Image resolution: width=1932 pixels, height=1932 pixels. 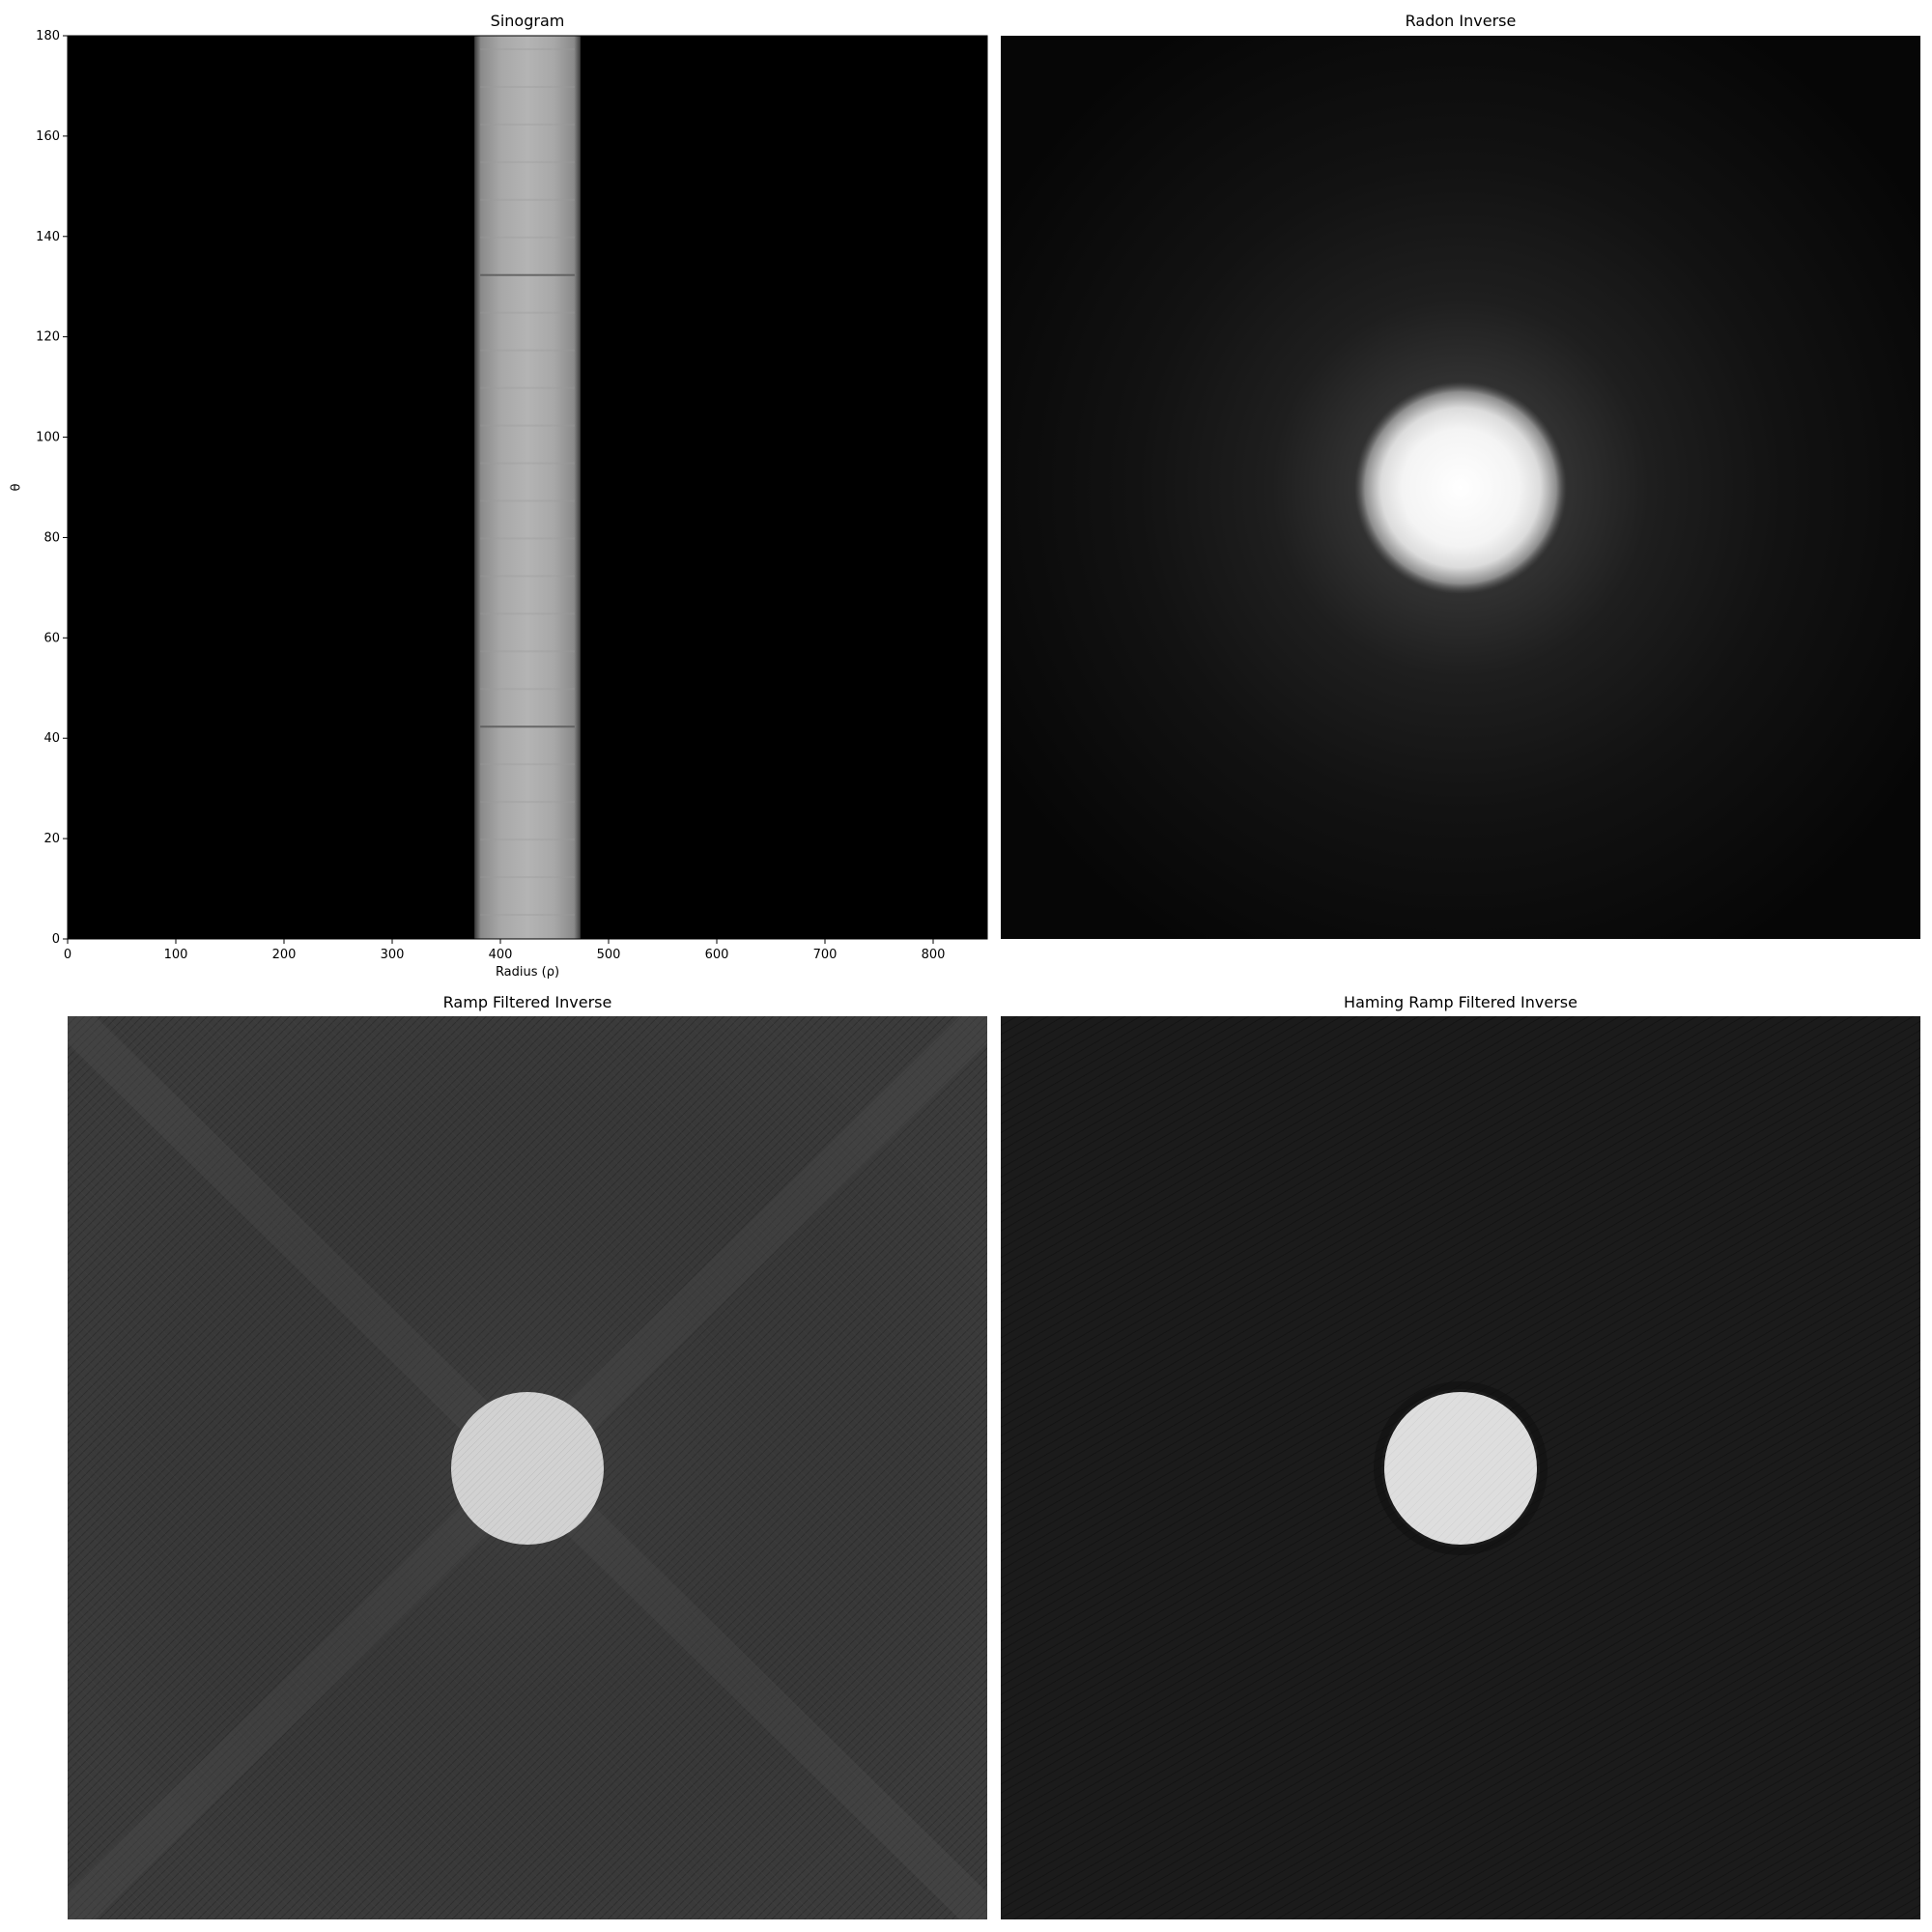 I want to click on sinogram-x-tick-label: 200, so click(x=284, y=955).